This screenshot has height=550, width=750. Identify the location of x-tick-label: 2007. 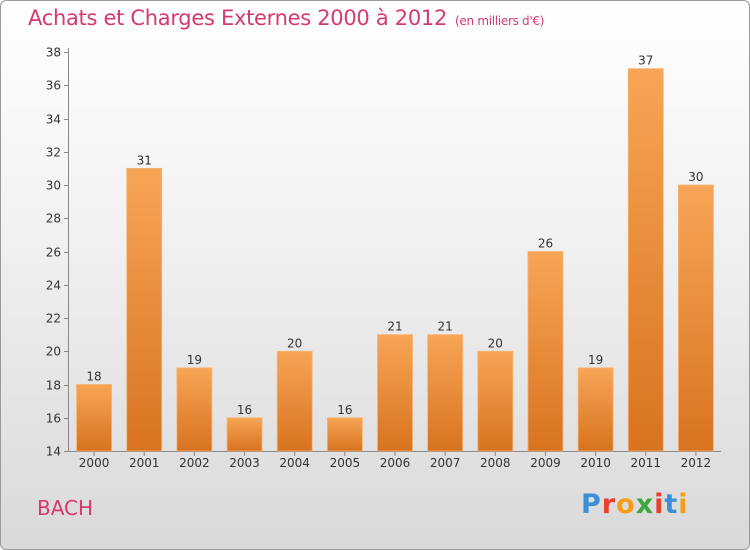
(445, 463).